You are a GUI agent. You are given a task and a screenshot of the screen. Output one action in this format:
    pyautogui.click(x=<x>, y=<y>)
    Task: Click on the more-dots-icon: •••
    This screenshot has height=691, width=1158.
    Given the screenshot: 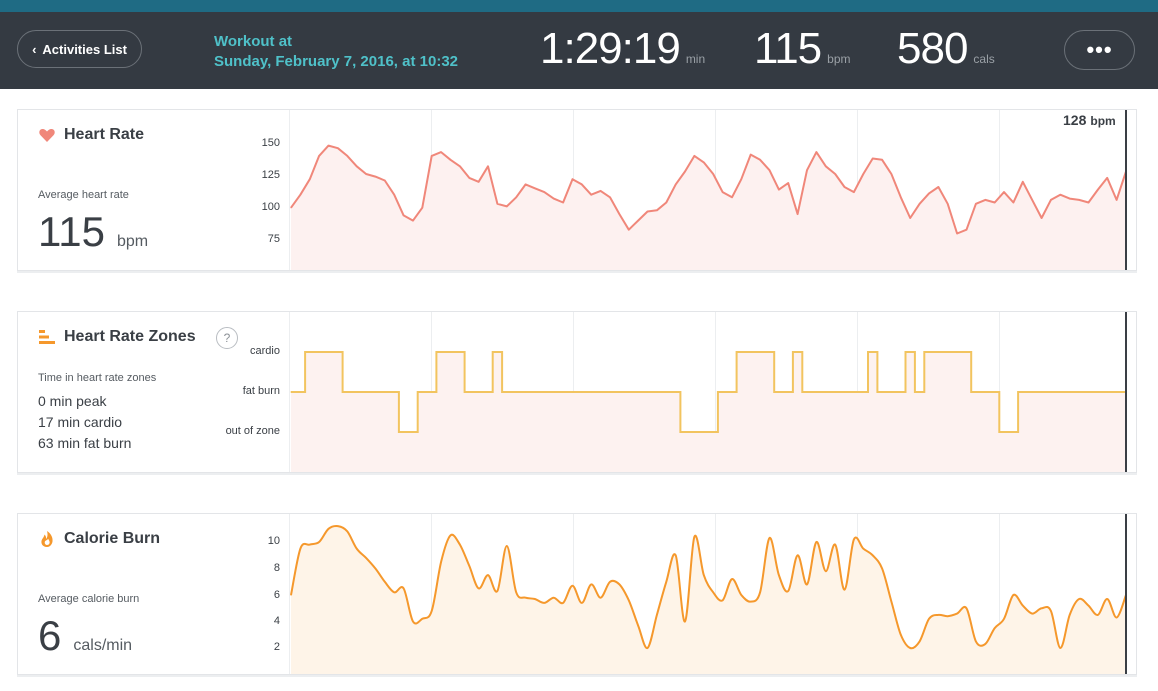 What is the action you would take?
    pyautogui.click(x=1099, y=49)
    